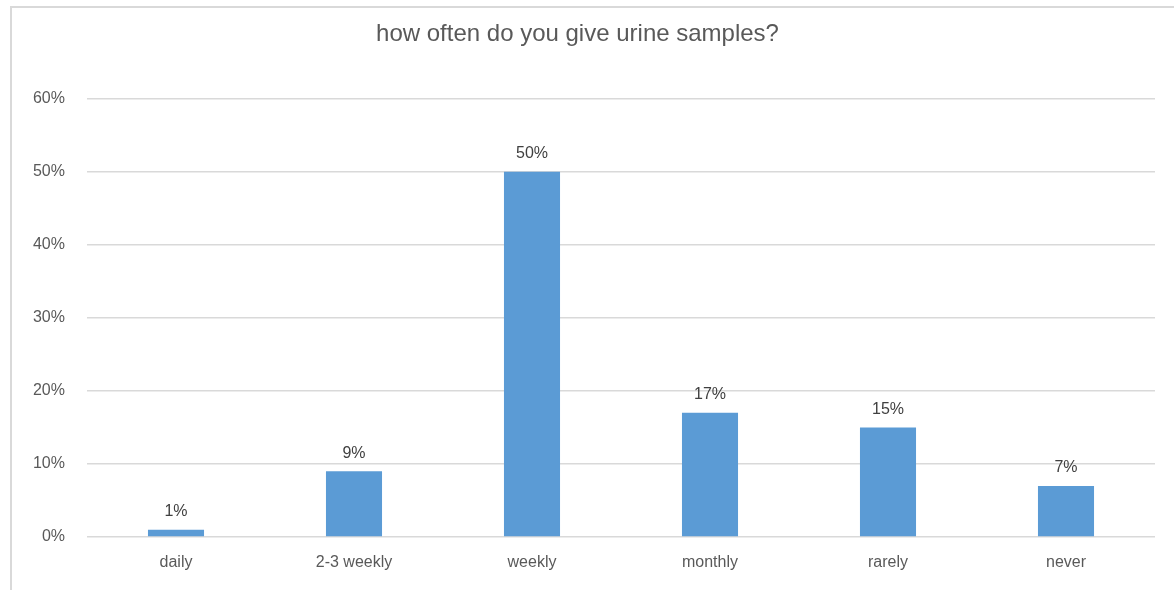  What do you see at coordinates (532, 153) in the screenshot?
I see `data-label: 50%` at bounding box center [532, 153].